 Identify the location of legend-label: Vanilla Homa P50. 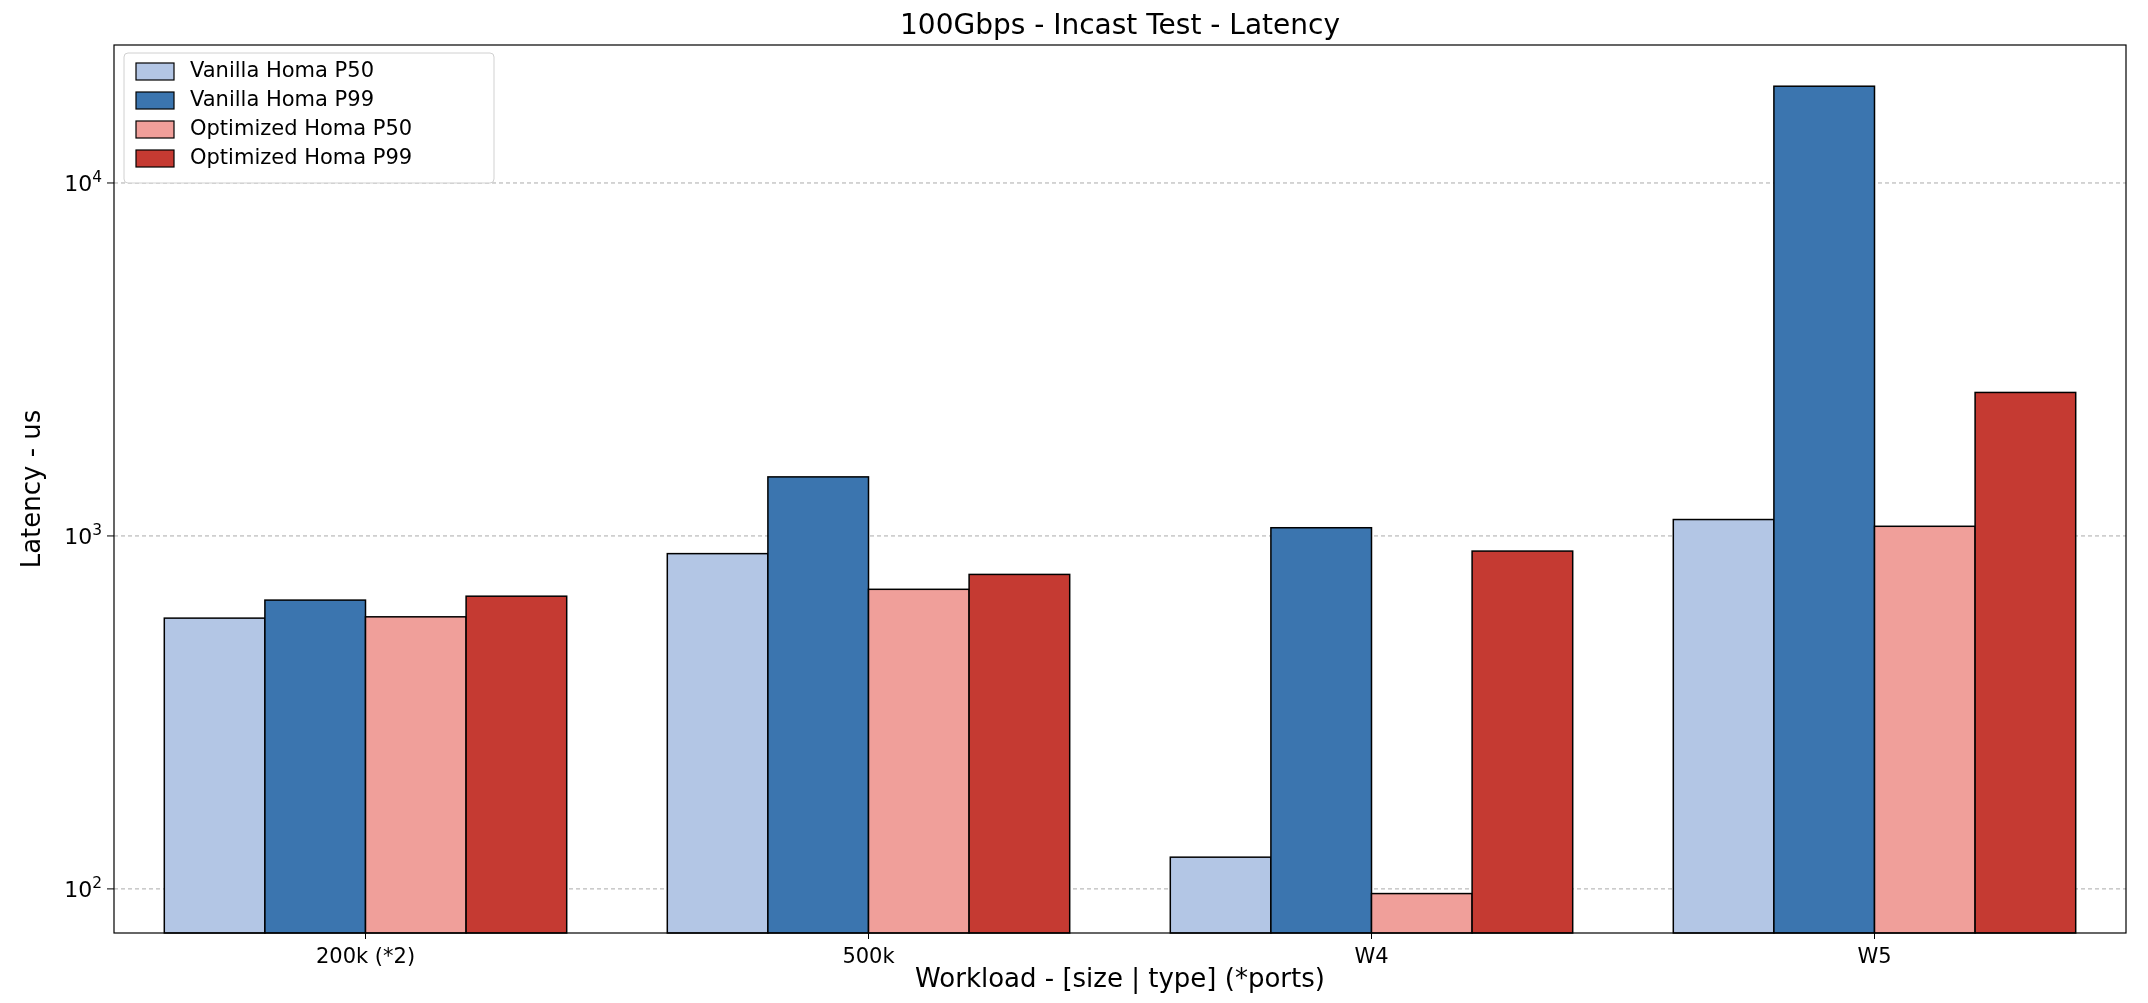
(282, 70).